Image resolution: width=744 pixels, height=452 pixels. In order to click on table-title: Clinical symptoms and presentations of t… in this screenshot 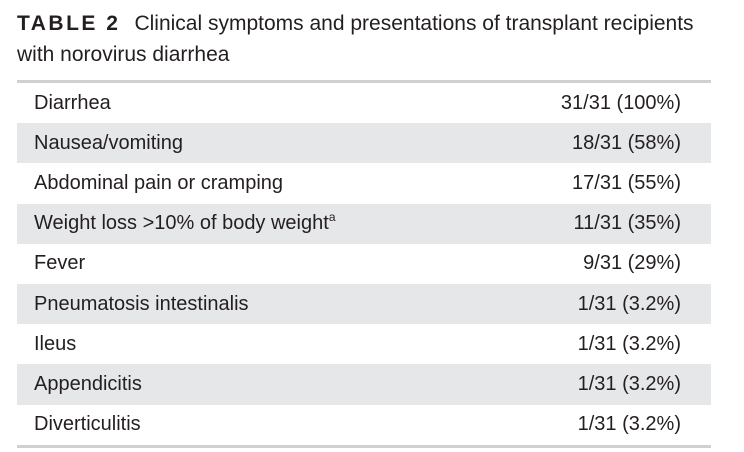, I will do `click(355, 39)`.